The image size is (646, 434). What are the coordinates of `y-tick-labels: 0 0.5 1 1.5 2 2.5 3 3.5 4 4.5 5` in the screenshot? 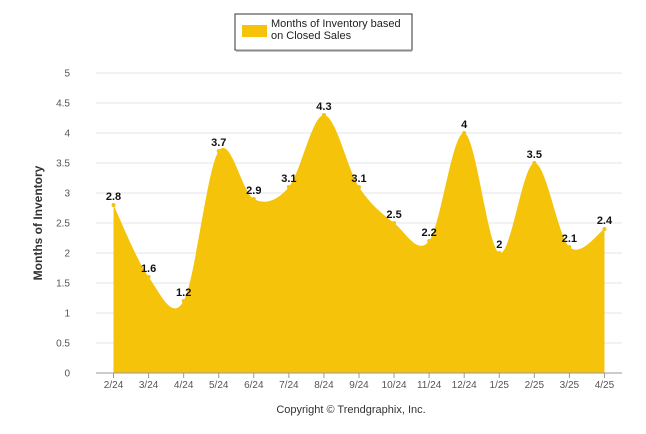 It's located at (63, 224).